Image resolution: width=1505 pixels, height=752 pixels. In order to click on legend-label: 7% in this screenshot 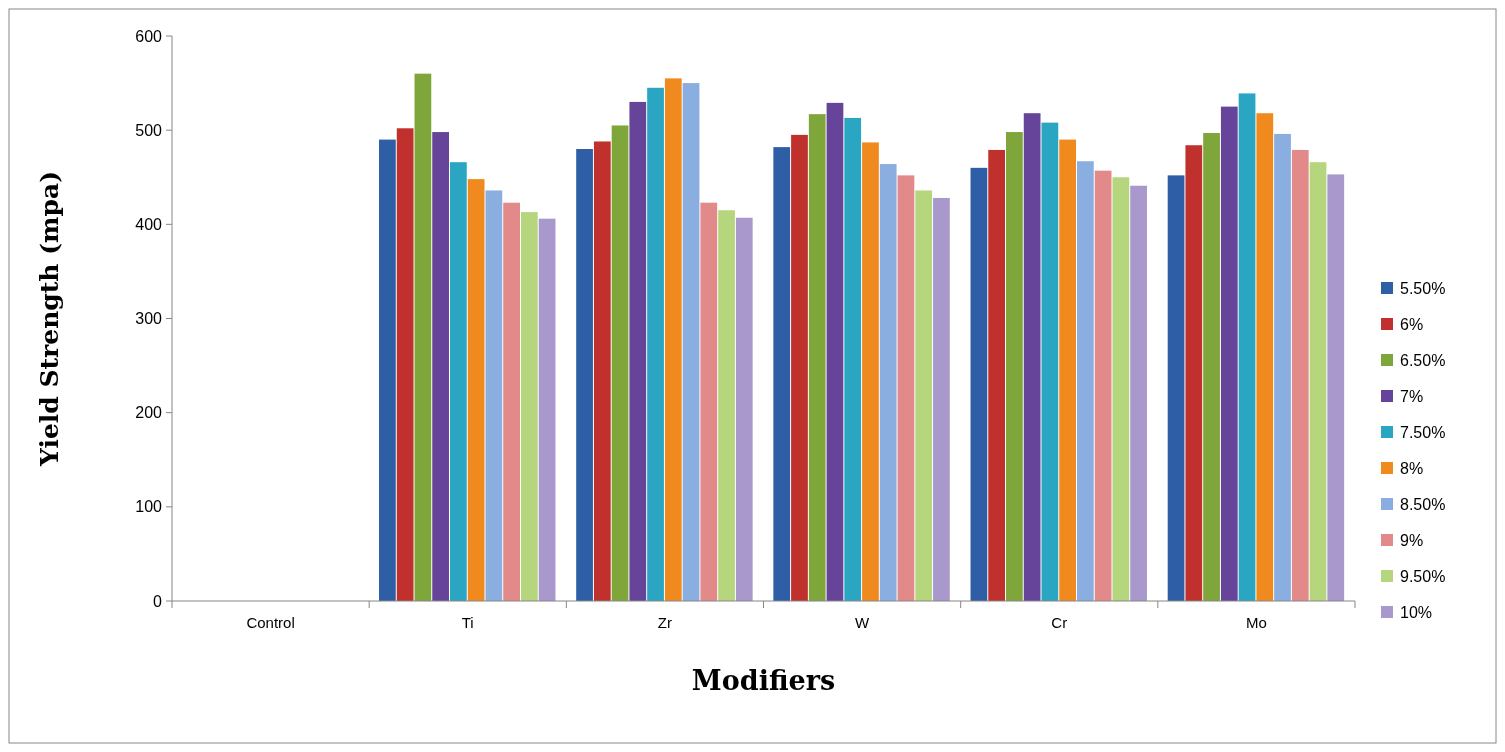, I will do `click(1412, 396)`.